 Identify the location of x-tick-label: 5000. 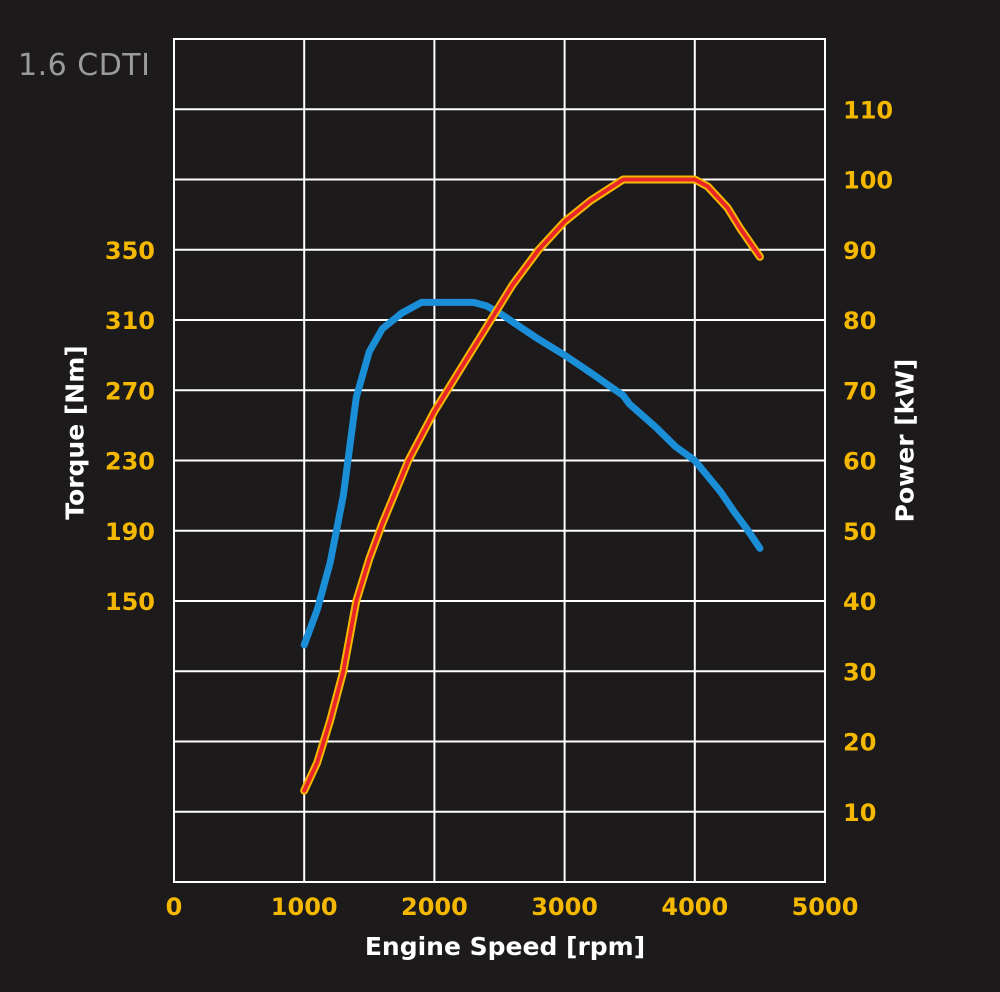
(825, 907).